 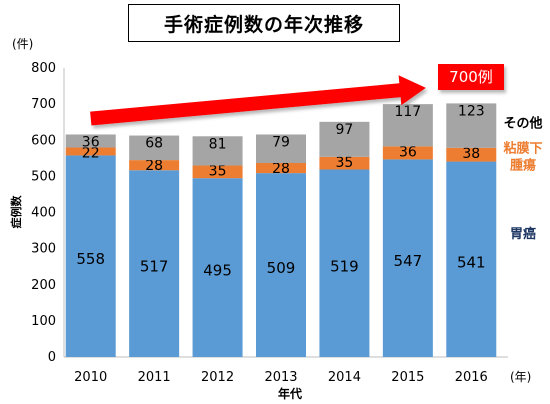 I want to click on legend-label: 粘膜下, so click(x=522, y=149).